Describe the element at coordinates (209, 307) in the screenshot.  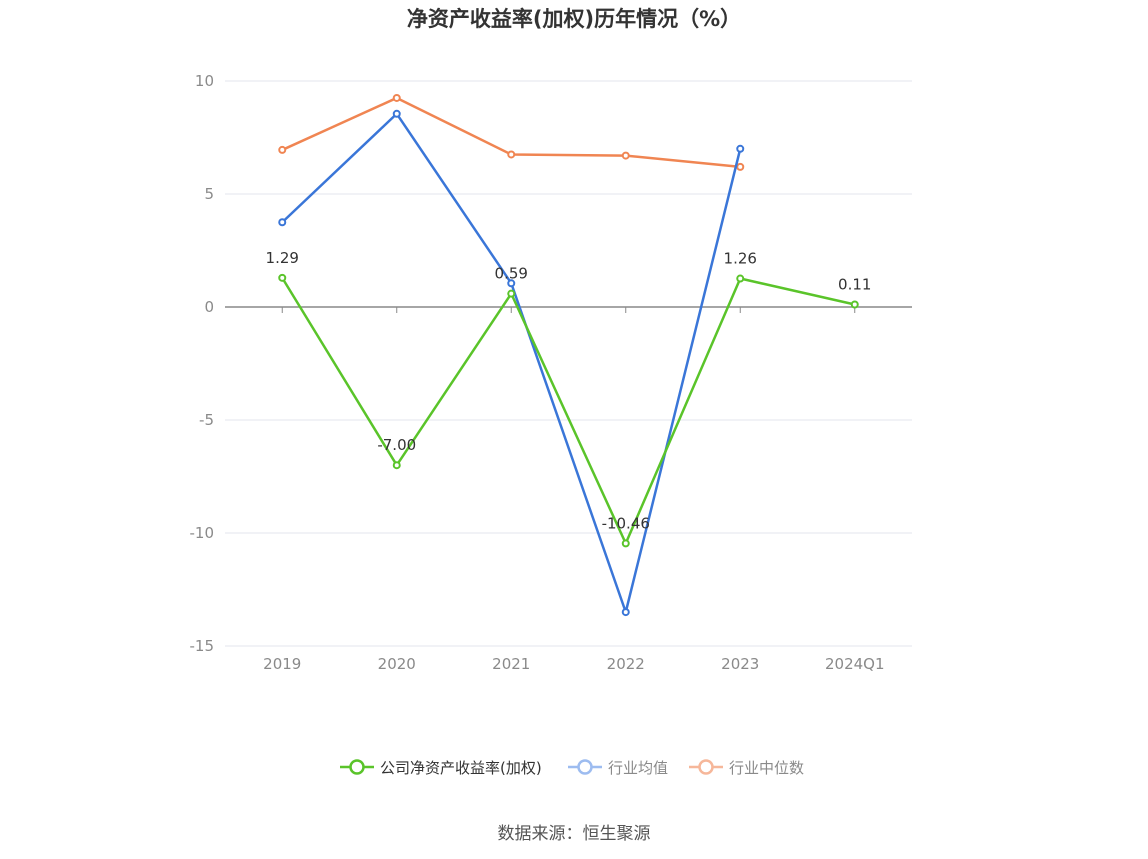
I see `y-tick-label: 0` at that location.